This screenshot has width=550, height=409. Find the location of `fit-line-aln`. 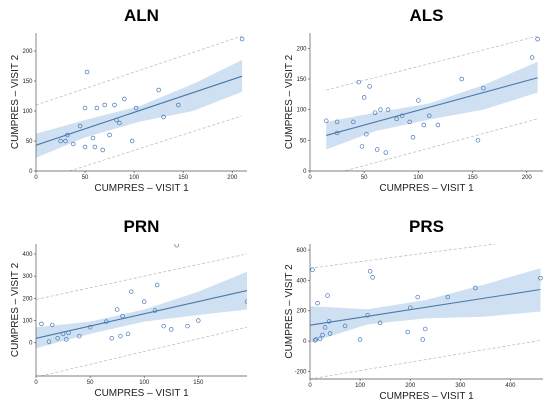

fit-line-aln is located at coordinates (139, 110).